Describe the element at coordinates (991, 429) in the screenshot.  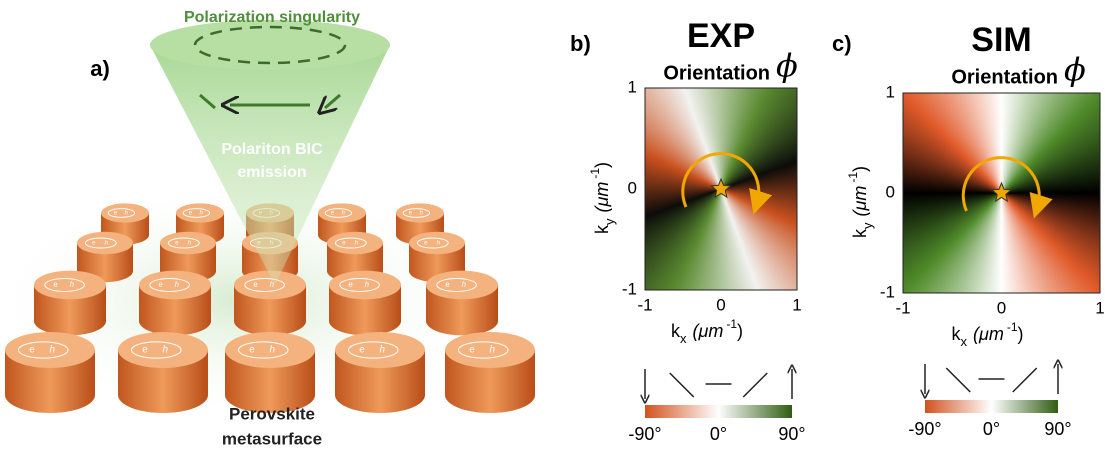
I see `colorbar-label: 0°` at that location.